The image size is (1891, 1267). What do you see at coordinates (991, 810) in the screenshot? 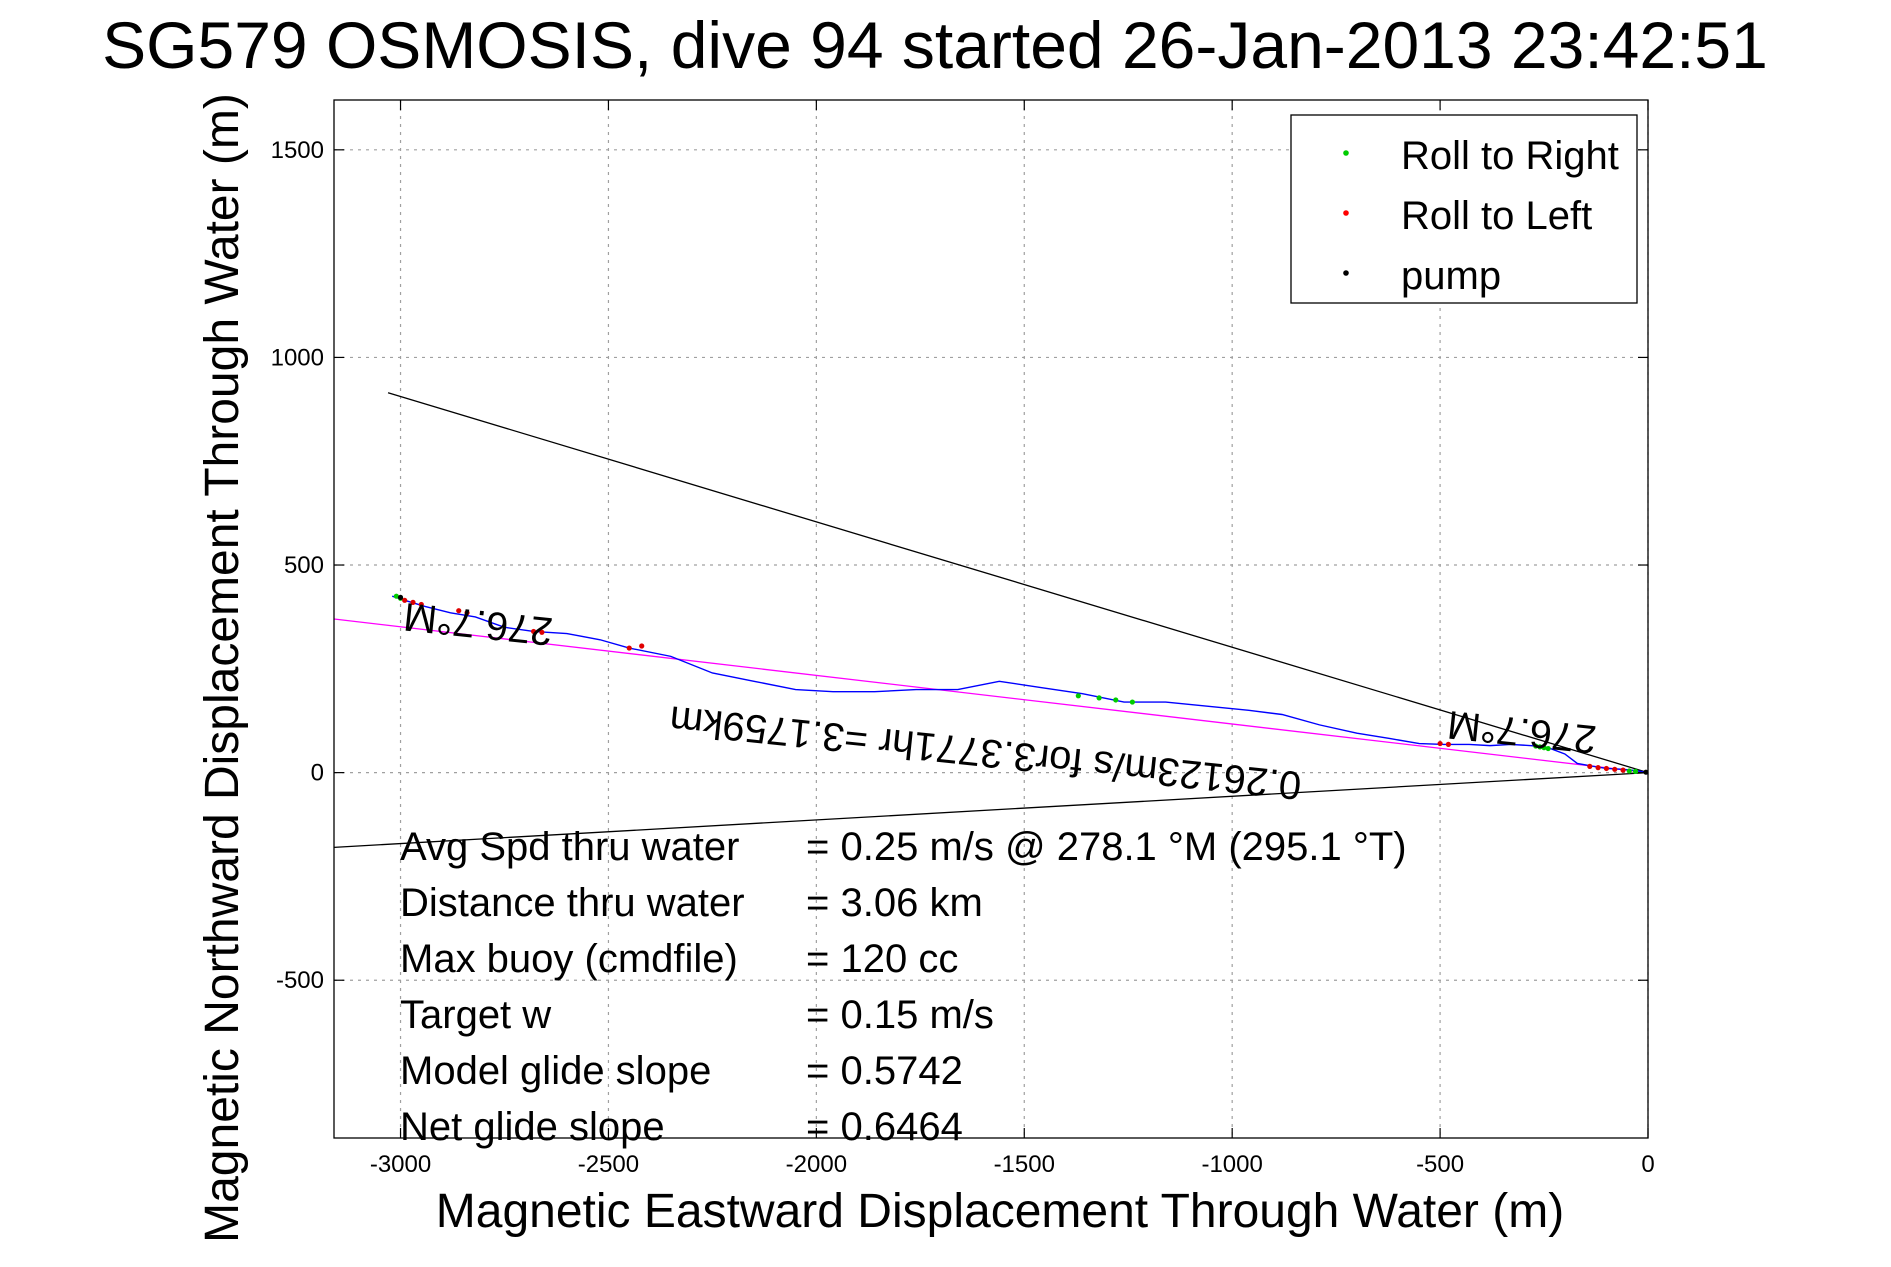
I see `lower-bound-line` at bounding box center [991, 810].